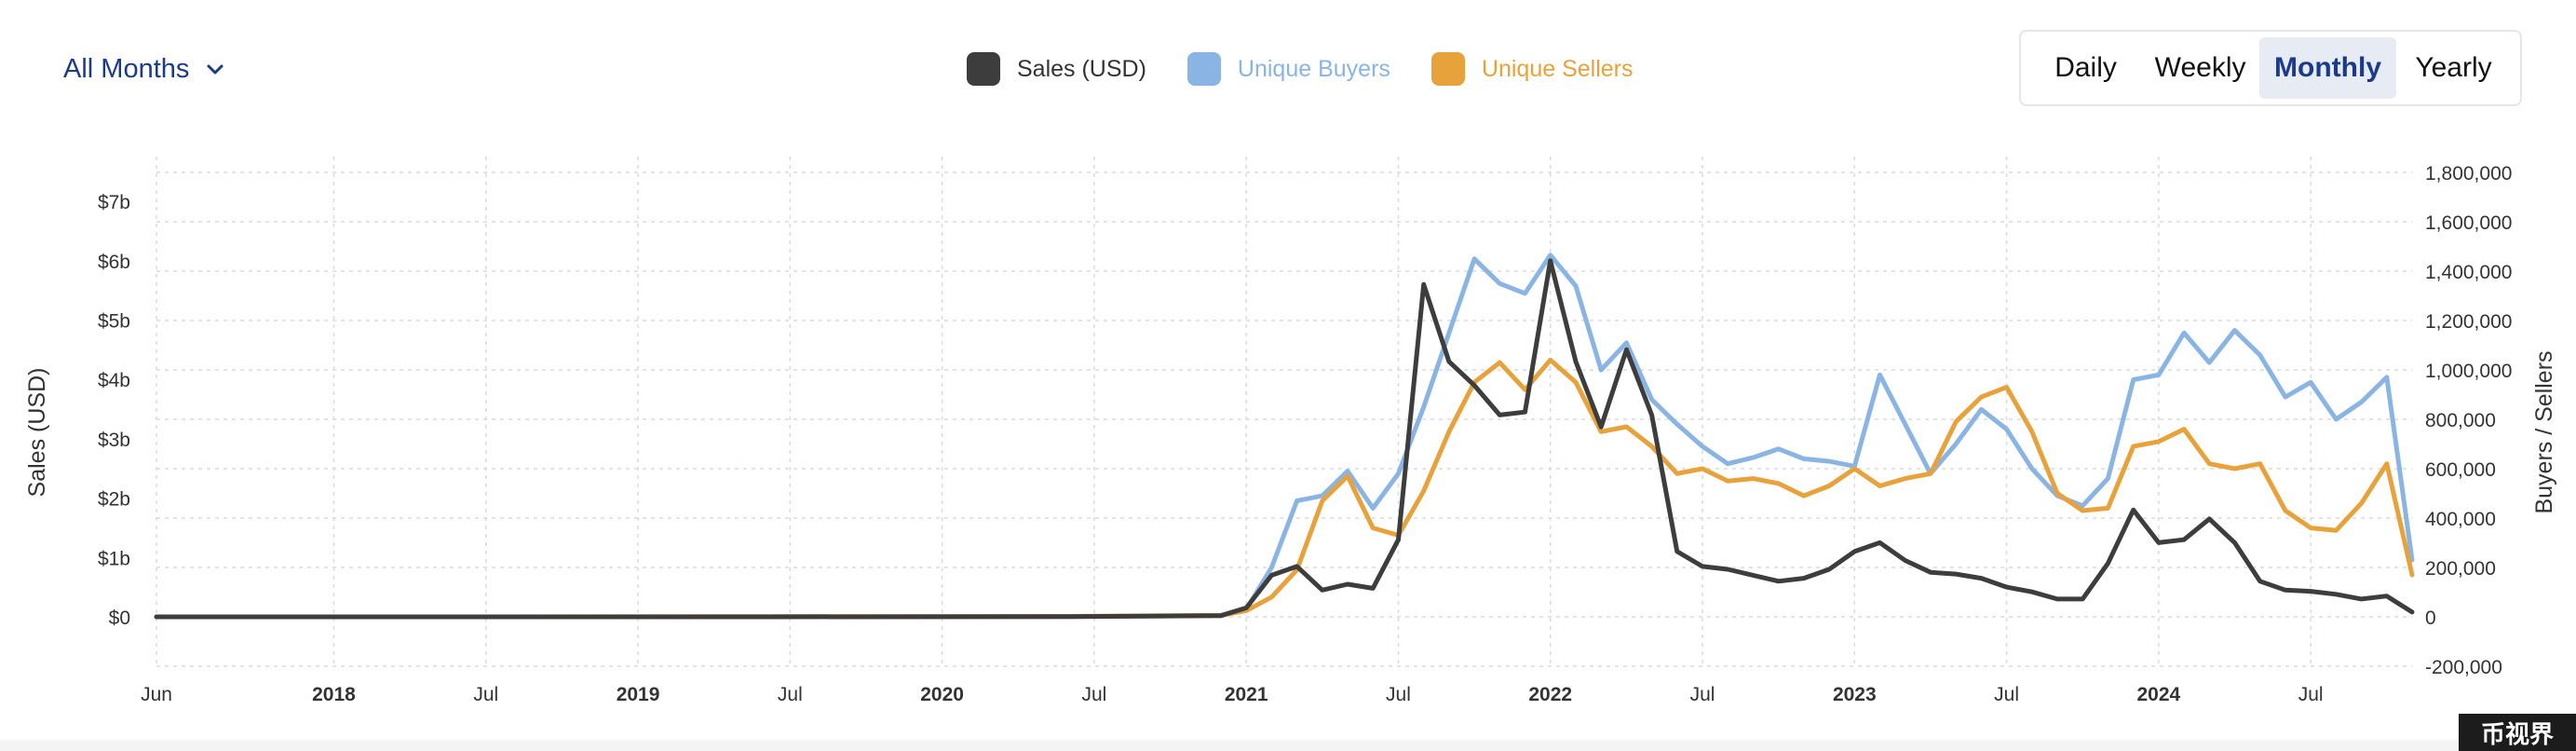 Image resolution: width=2576 pixels, height=751 pixels. What do you see at coordinates (2468, 272) in the screenshot?
I see `y2-tick-label: 1,400,000` at bounding box center [2468, 272].